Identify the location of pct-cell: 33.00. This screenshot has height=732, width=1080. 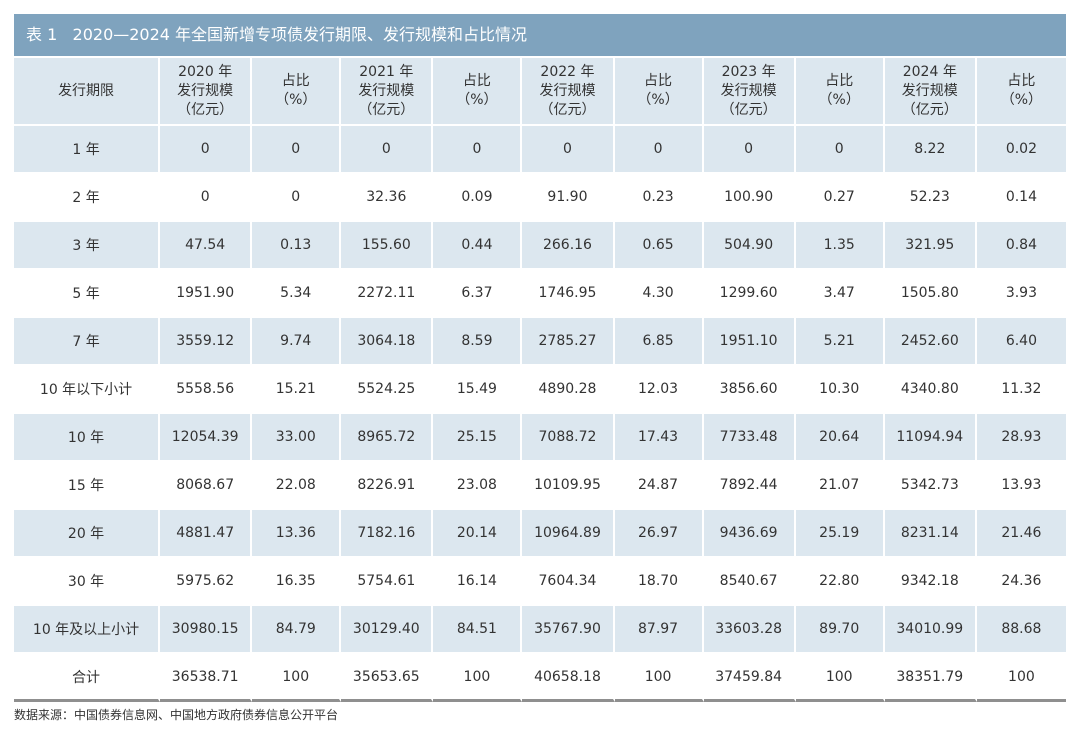
(297, 438).